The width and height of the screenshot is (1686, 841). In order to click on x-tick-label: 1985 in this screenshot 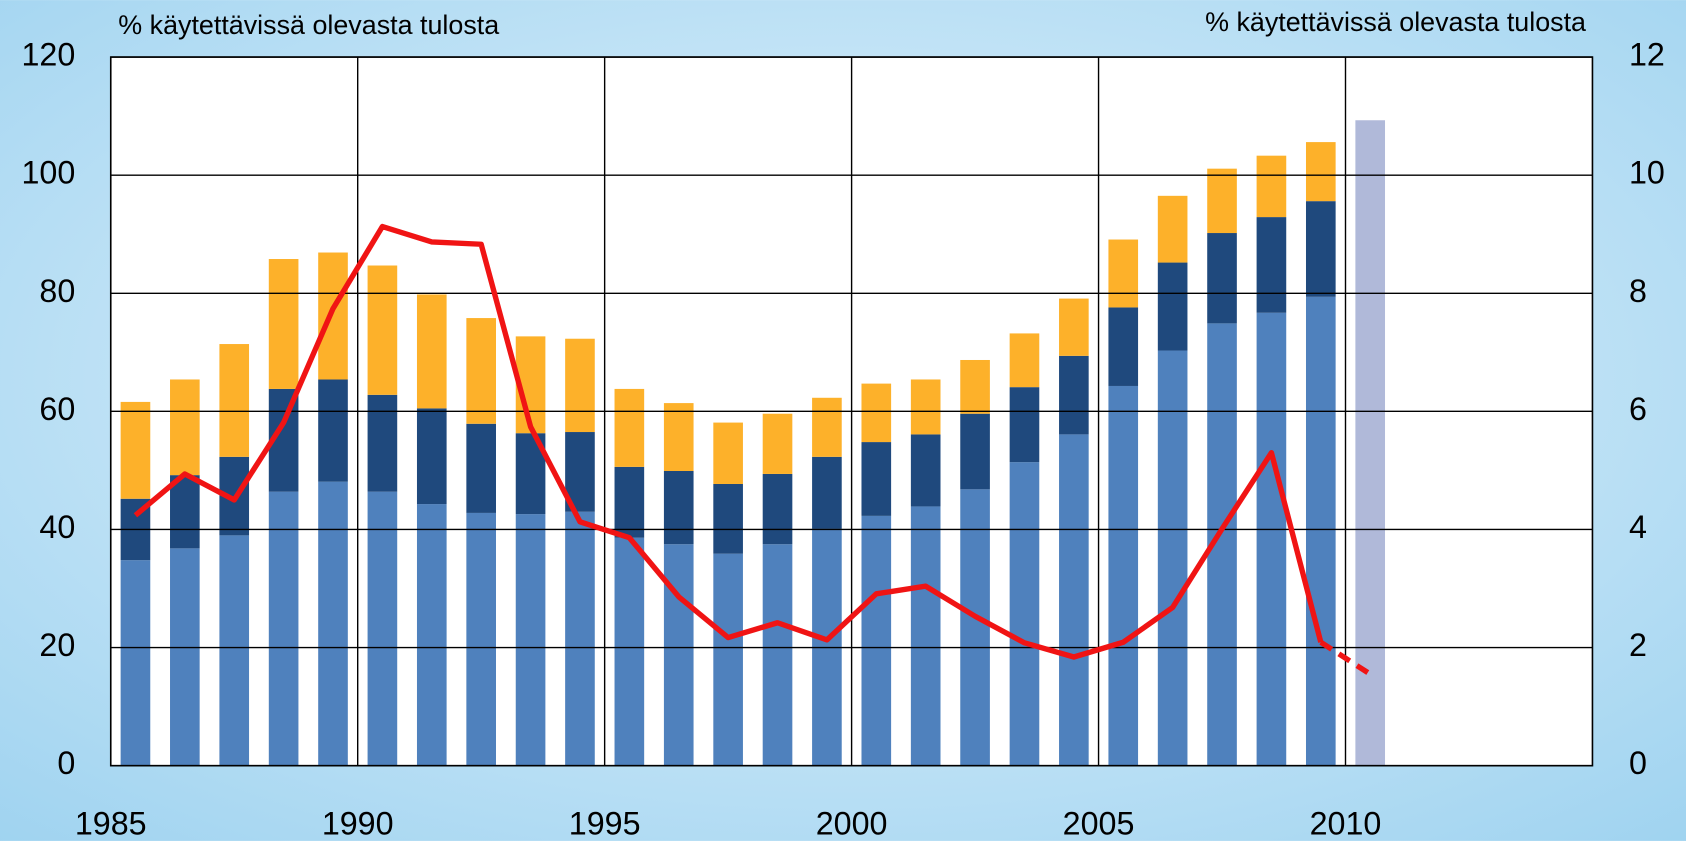, I will do `click(111, 823)`.